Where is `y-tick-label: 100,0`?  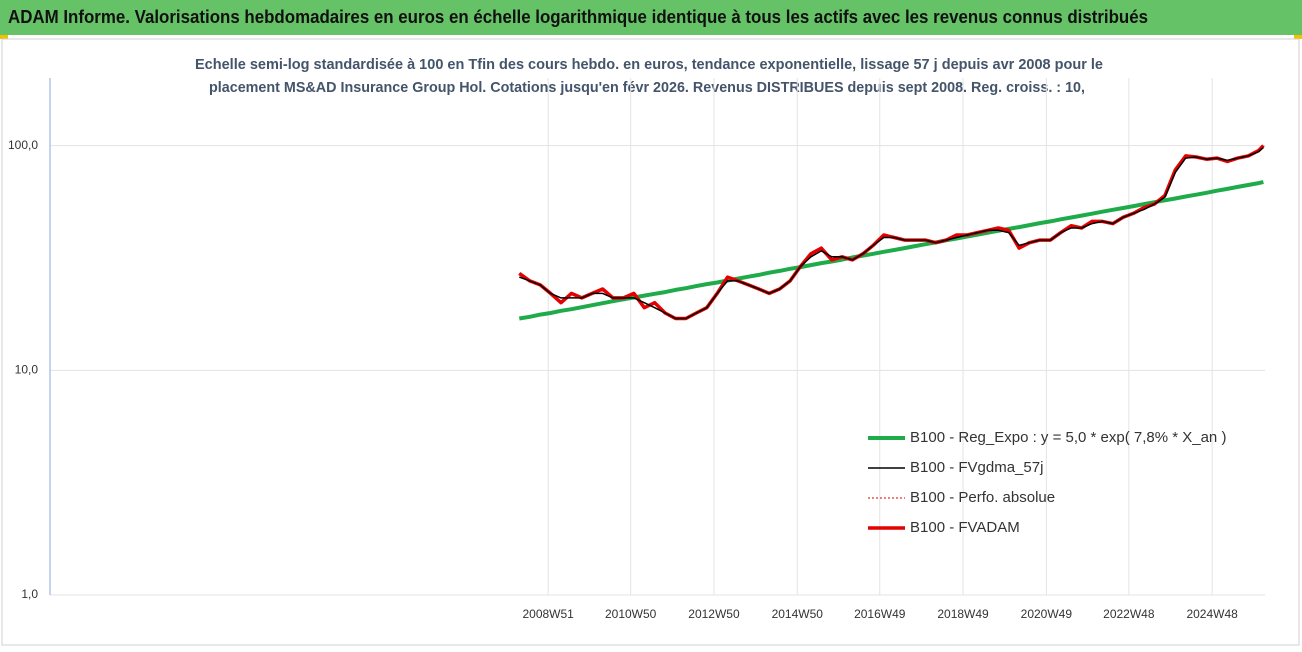
y-tick-label: 100,0 is located at coordinates (23, 145).